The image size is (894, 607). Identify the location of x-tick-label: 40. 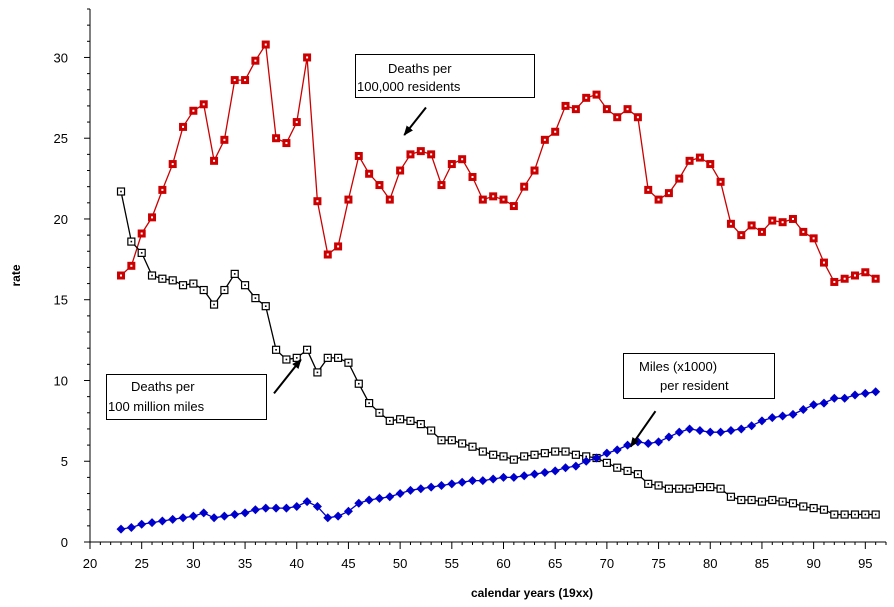
(297, 563).